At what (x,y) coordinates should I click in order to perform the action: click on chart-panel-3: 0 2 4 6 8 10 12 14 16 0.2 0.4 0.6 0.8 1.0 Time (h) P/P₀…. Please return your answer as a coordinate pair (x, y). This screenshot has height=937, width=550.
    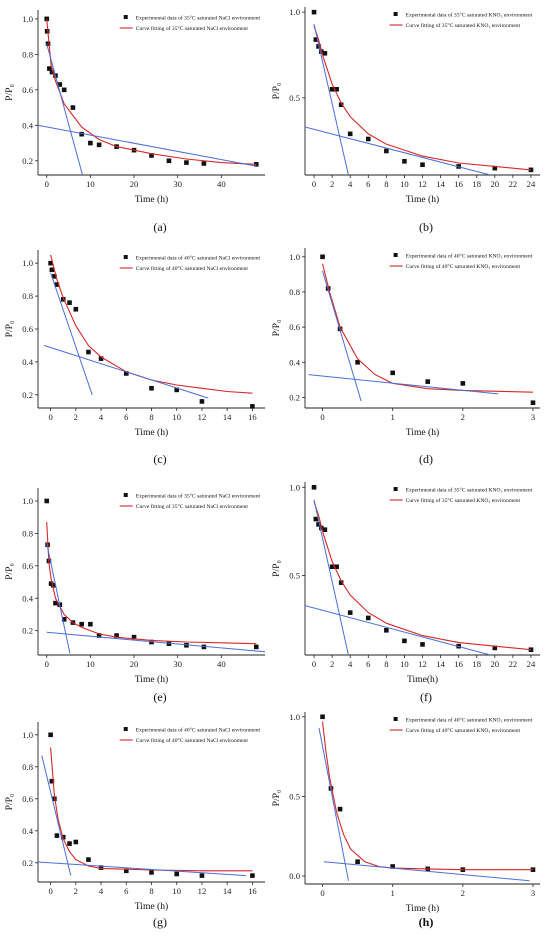
    Looking at the image, I should click on (134, 358).